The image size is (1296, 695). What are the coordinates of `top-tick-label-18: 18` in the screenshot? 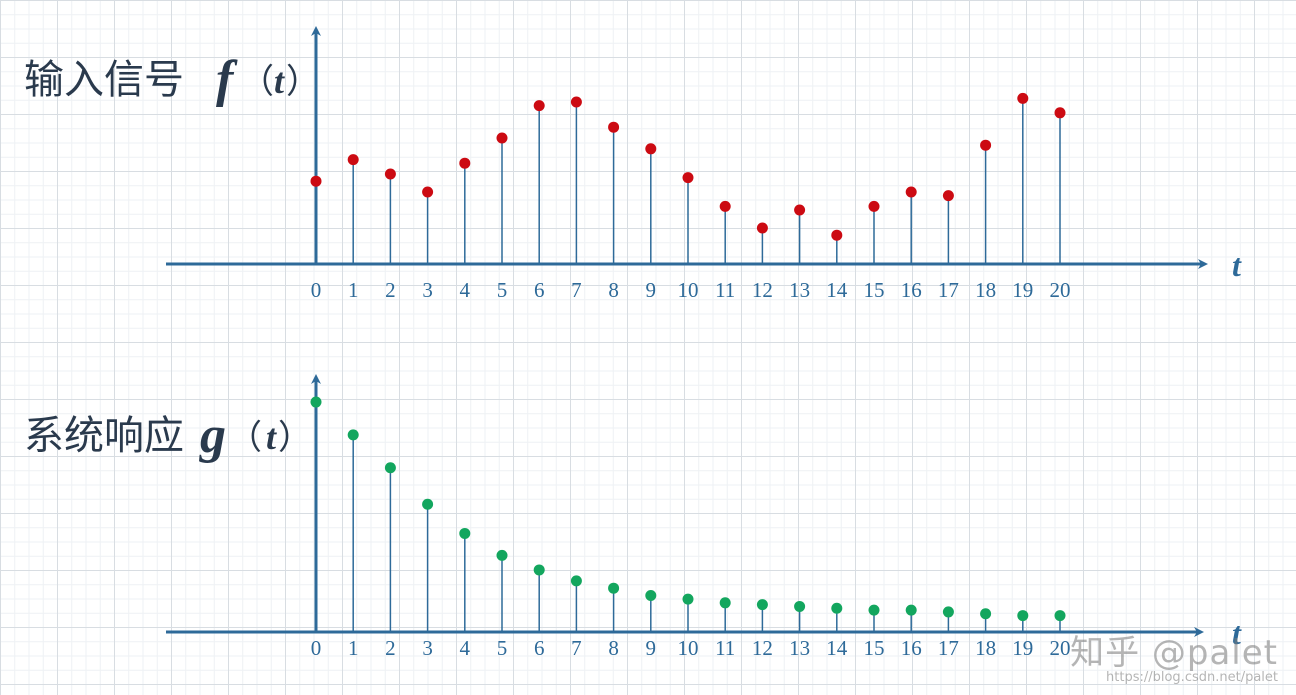 It's located at (985, 290).